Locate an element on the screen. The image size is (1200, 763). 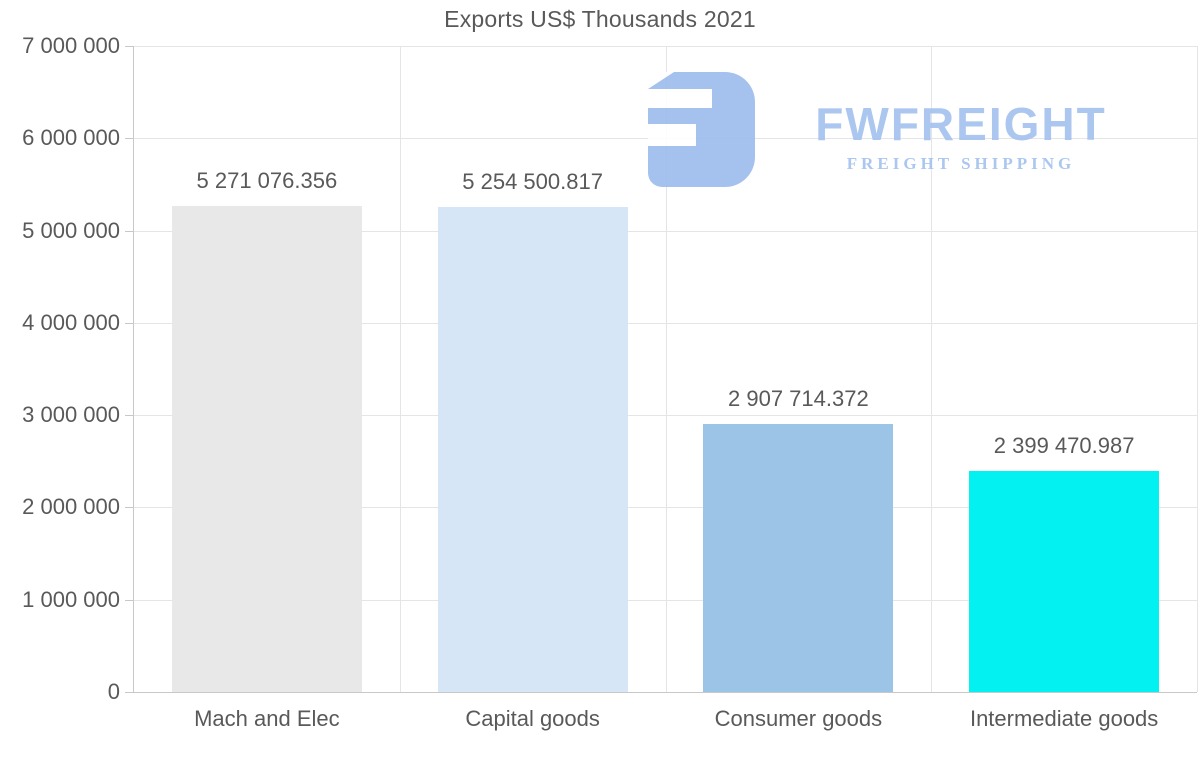
watermark-text: FWFREIGHT FREIGHT SHIPPING is located at coordinates (961, 136).